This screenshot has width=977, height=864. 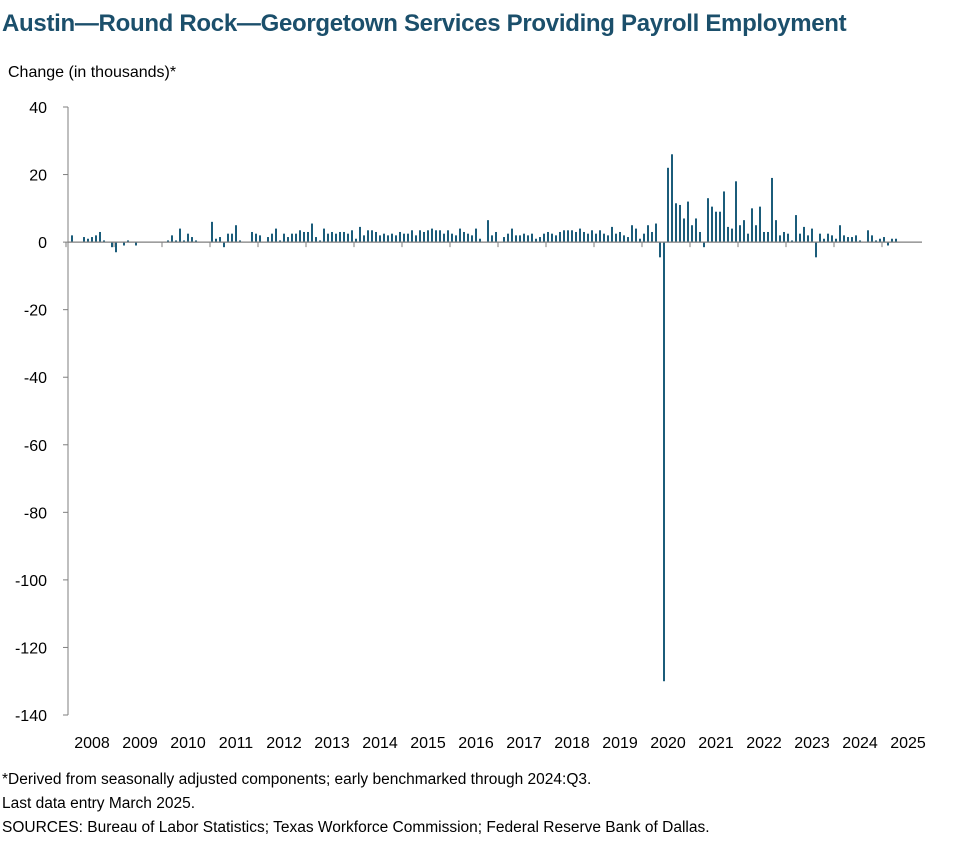 What do you see at coordinates (31, 648) in the screenshot?
I see `y-tick-label: -120` at bounding box center [31, 648].